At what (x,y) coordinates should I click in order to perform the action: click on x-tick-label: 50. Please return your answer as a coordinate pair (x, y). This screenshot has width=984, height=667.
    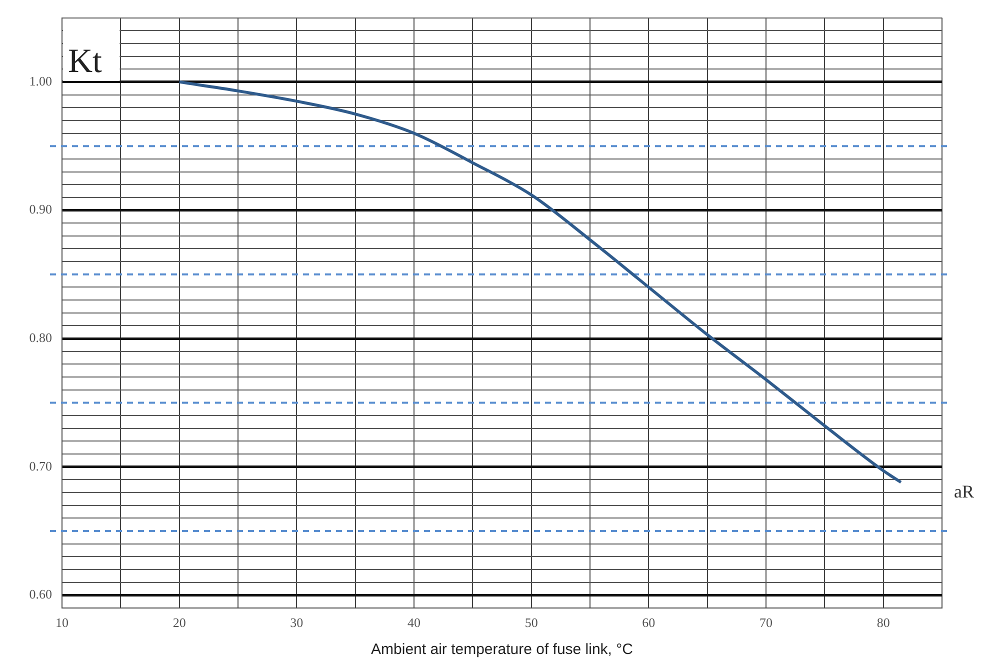
    Looking at the image, I should click on (531, 622).